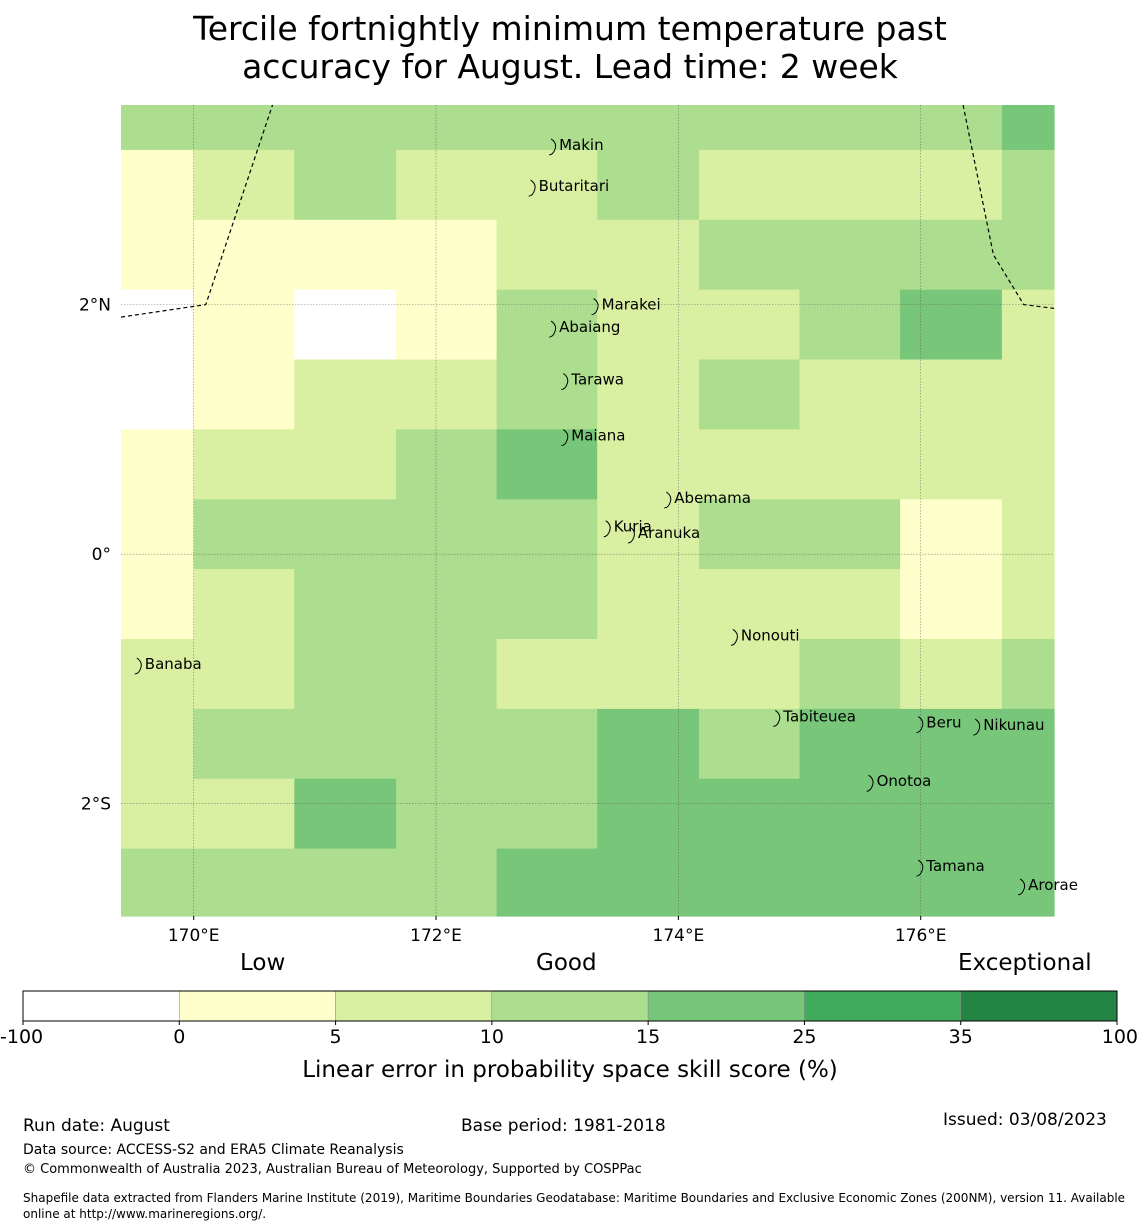 The image size is (1140, 1230). What do you see at coordinates (1013, 725) in the screenshot?
I see `island-label: Nikunau` at bounding box center [1013, 725].